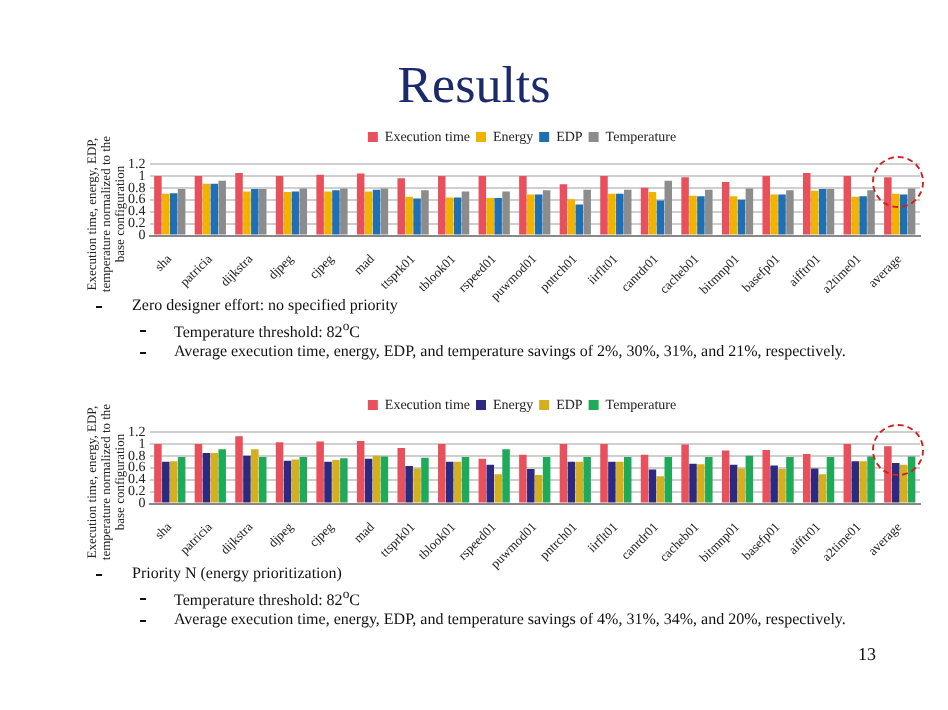  I want to click on text: Zero designer effort: no specified priority, so click(265, 305).